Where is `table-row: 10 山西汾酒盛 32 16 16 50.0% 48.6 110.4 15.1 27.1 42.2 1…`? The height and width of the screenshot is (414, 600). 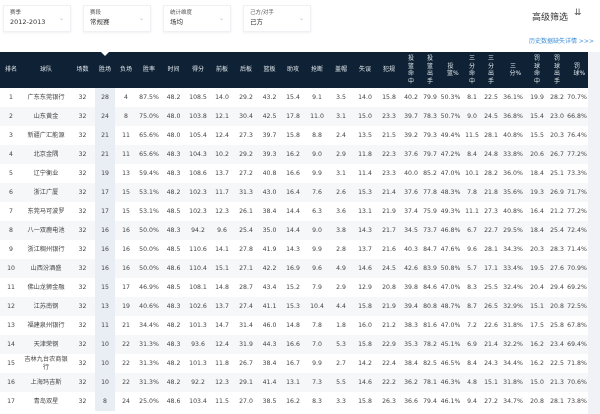
table-row: 10 山西汾酒盛 32 16 16 50.0% 48.6 110.4 15.1 27.1 42.2 1… is located at coordinates (294, 268).